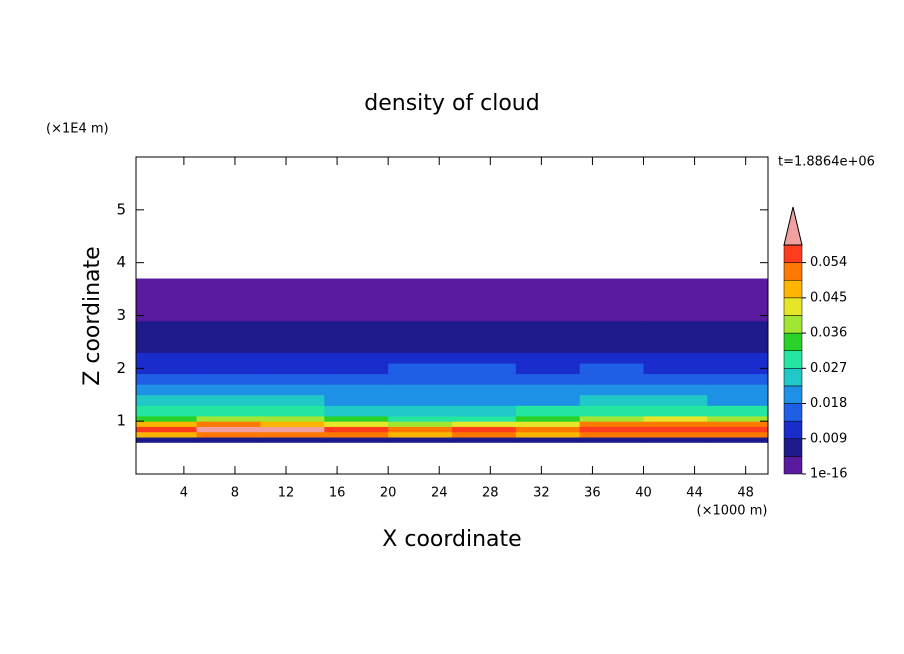  What do you see at coordinates (451, 539) in the screenshot?
I see `x-axis-label: X coordinate` at bounding box center [451, 539].